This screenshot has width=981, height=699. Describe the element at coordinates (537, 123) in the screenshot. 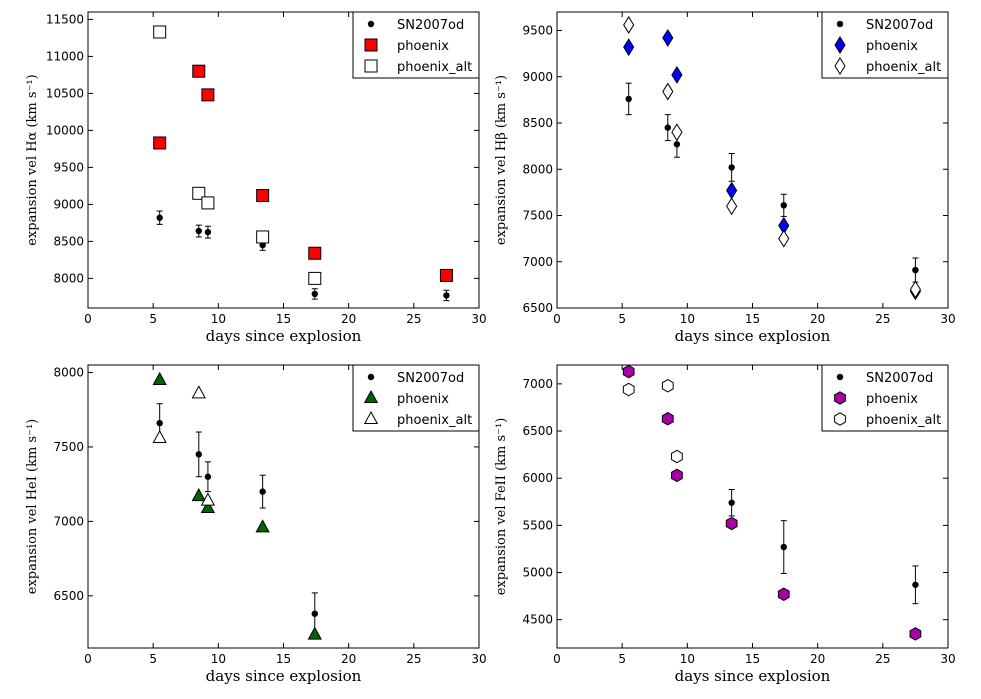

I see `y-tick-label: 8500` at that location.